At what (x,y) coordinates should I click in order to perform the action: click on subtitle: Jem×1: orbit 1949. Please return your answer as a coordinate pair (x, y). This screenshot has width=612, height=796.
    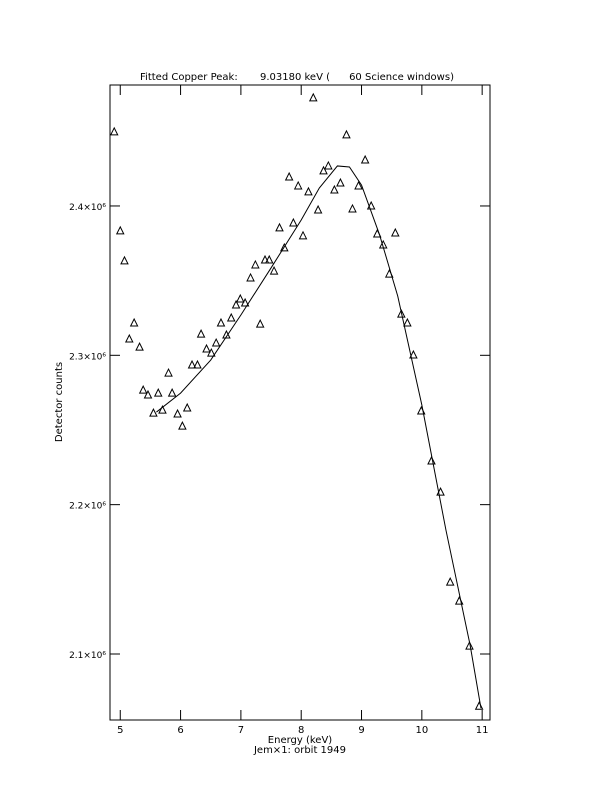
    Looking at the image, I should click on (299, 750).